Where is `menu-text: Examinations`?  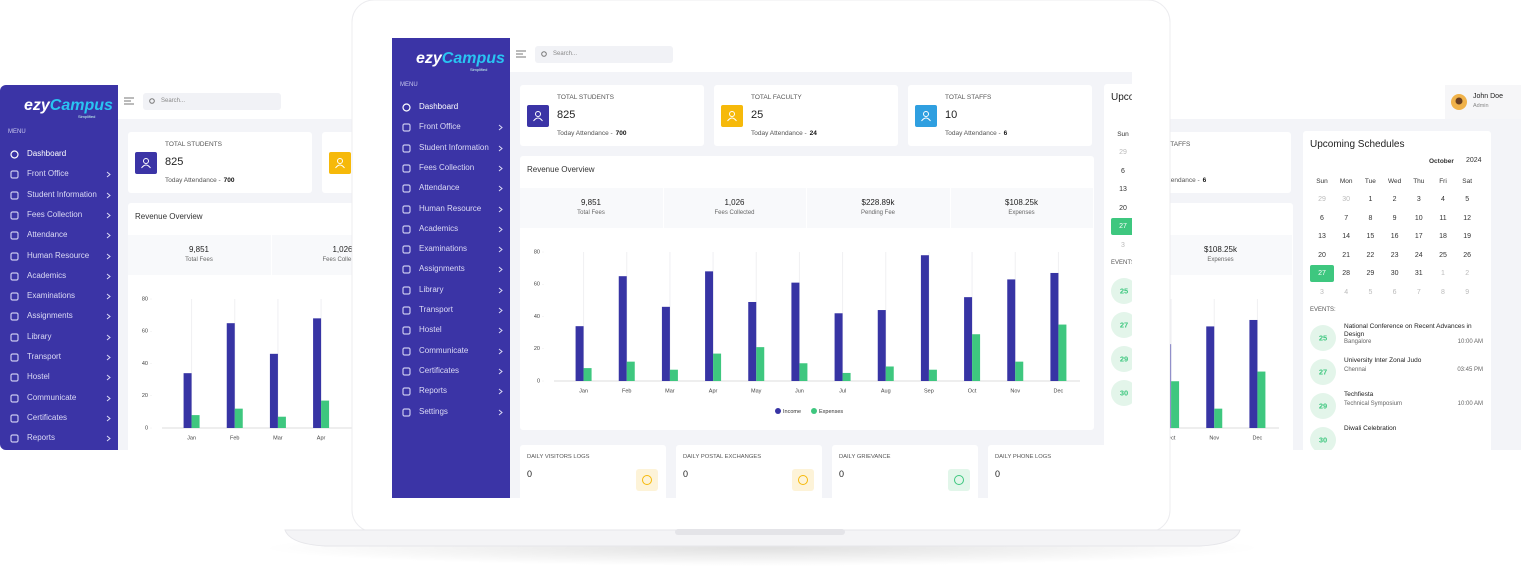 menu-text: Examinations is located at coordinates (443, 249).